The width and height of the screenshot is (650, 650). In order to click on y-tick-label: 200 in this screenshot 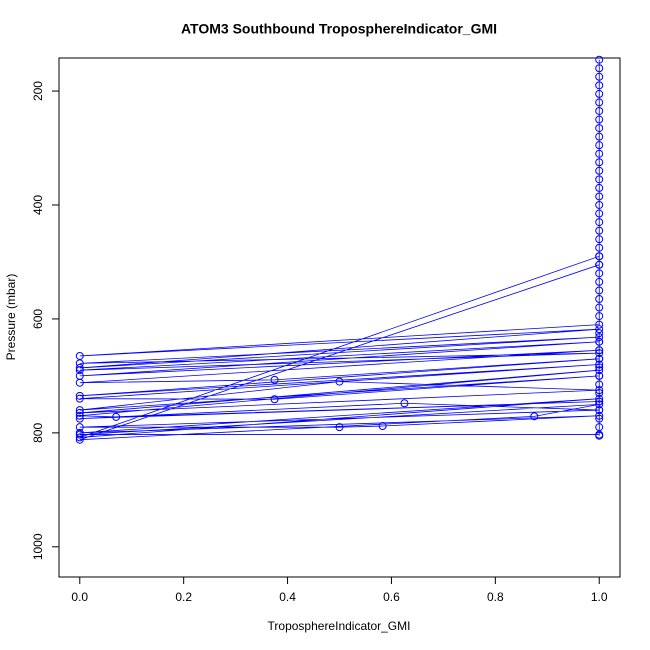, I will do `click(38, 91)`.